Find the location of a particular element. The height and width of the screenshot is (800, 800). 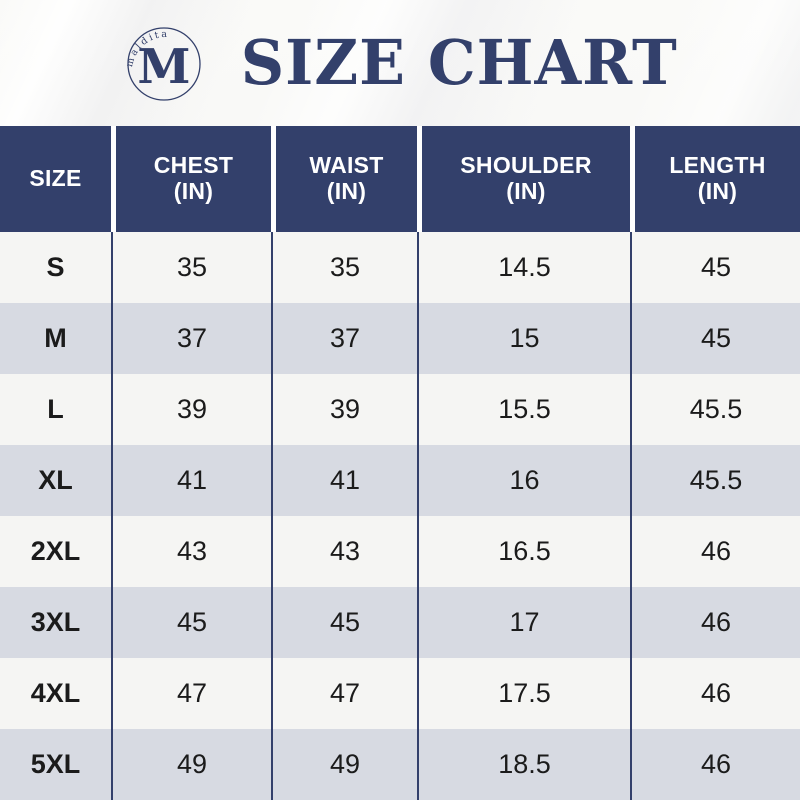

column-header-length-unit: (IN) is located at coordinates (717, 191).